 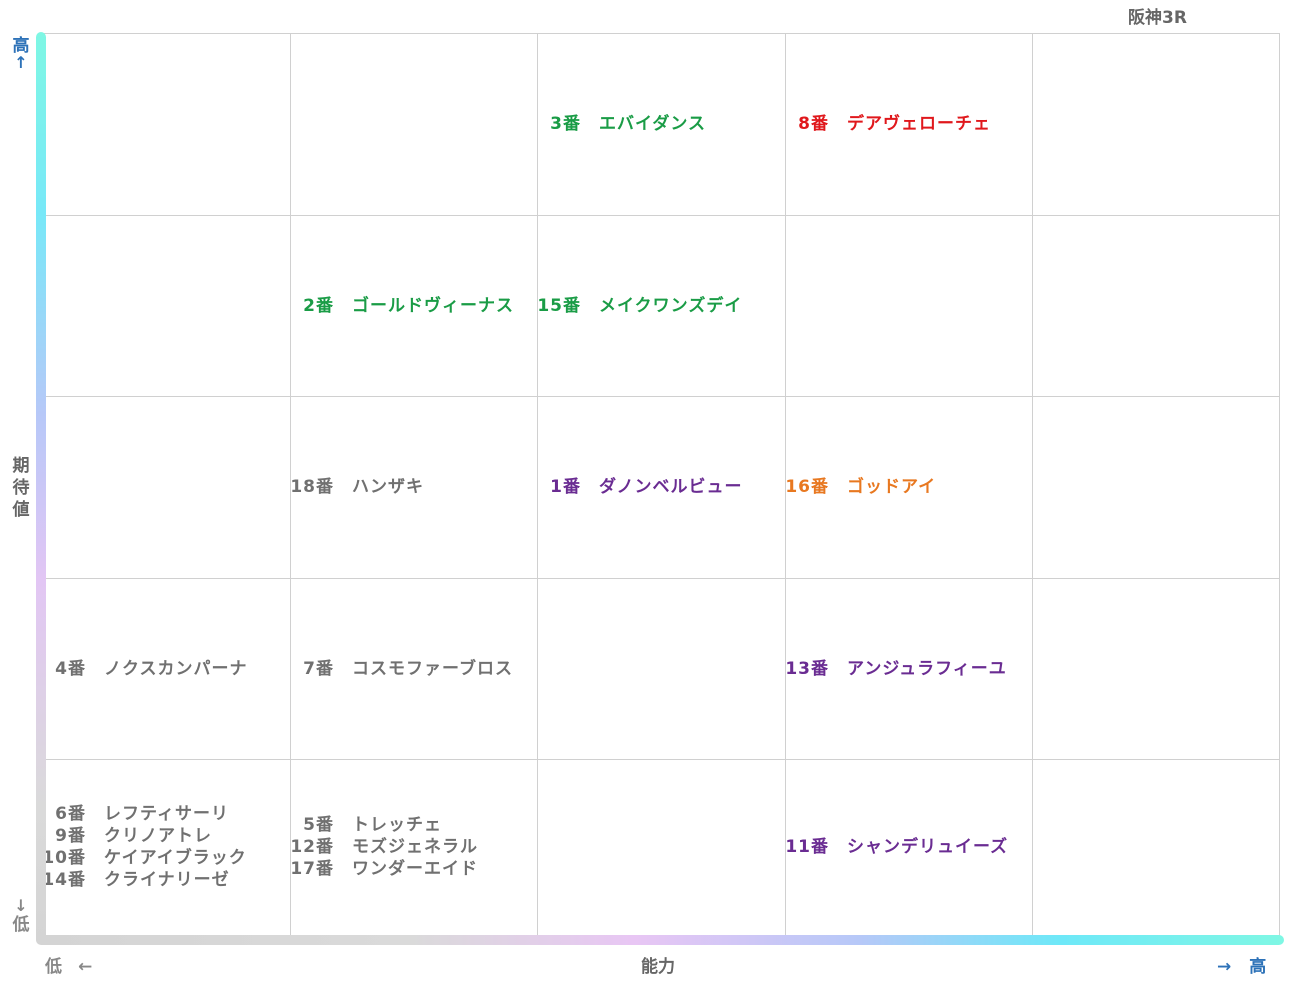 I want to click on y-axis-title-text: 期待値, so click(x=21, y=488).